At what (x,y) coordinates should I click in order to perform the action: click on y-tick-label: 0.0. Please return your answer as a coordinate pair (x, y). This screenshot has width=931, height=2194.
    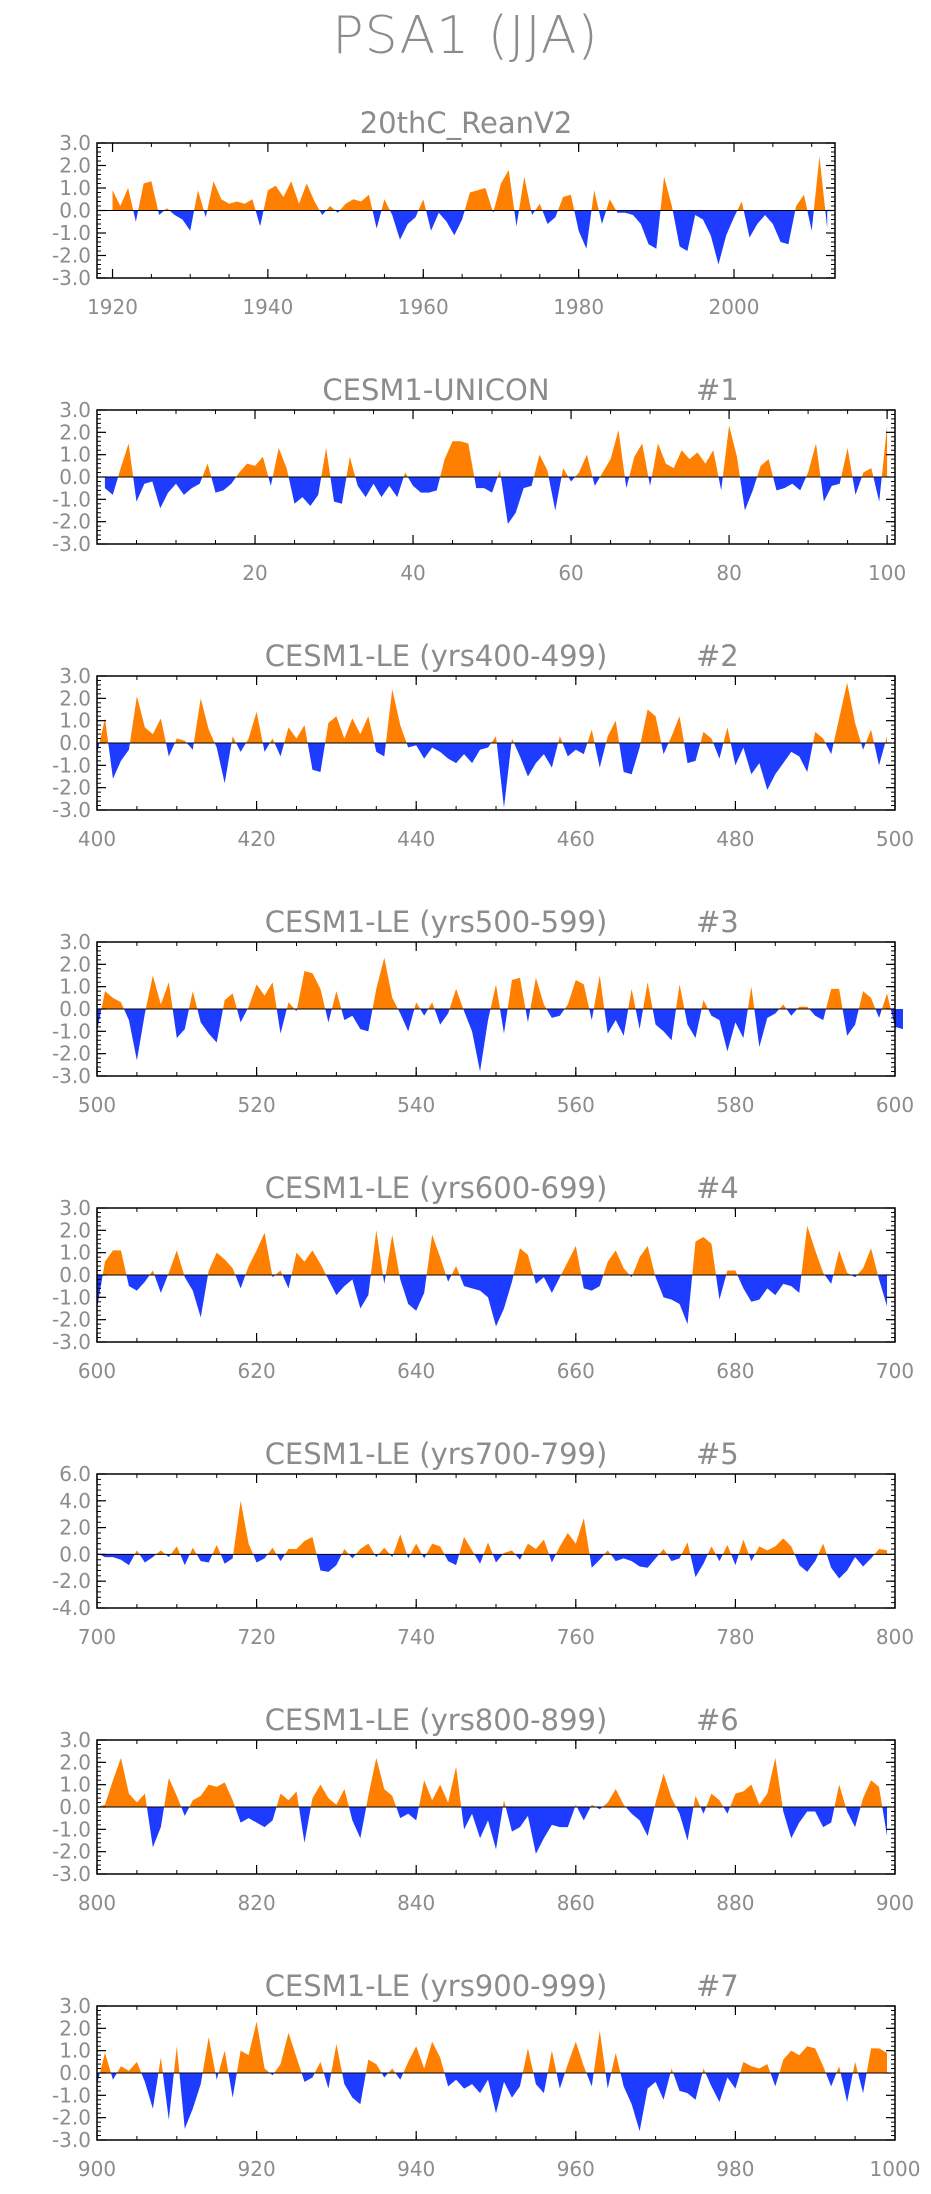
    Looking at the image, I should click on (75, 2073).